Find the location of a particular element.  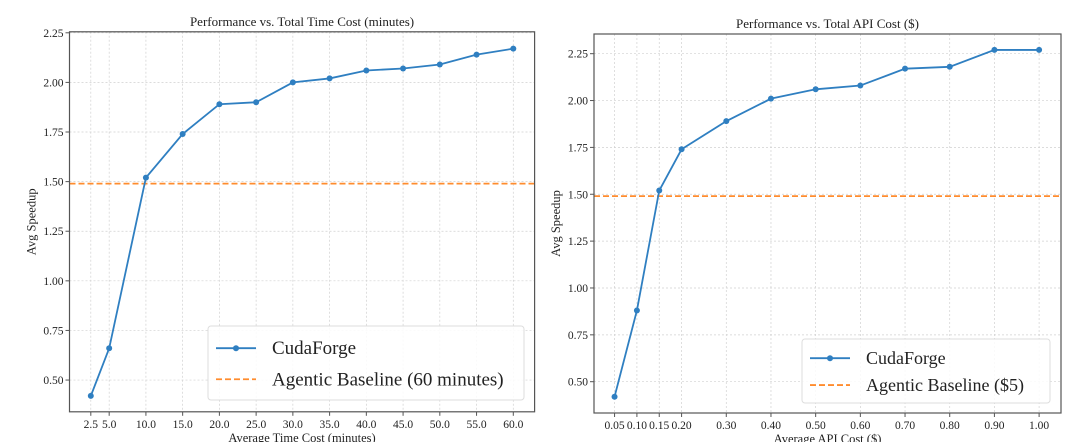

x-tick-label: 0.70 is located at coordinates (905, 426).